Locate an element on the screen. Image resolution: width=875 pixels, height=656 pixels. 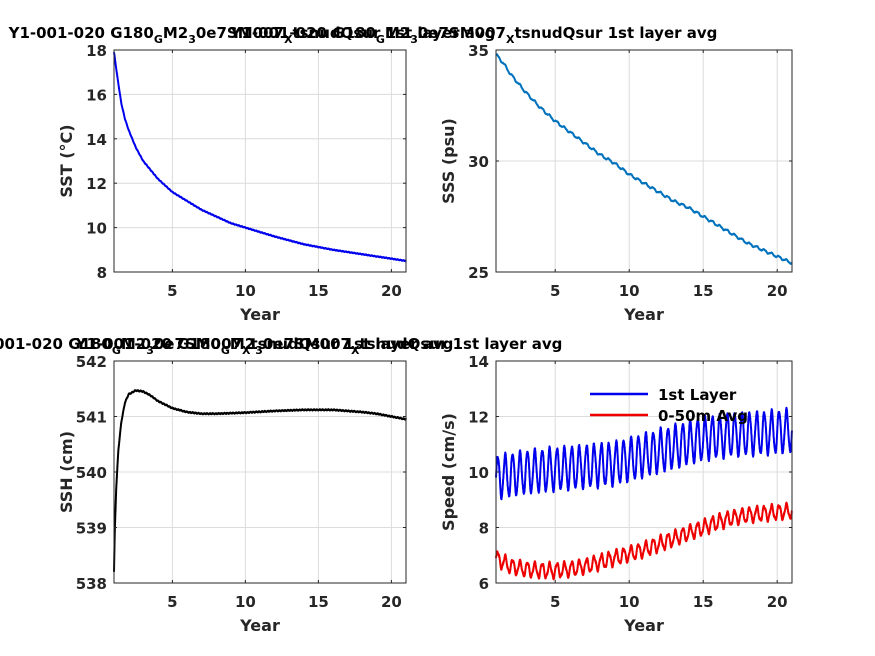
legend-label: 0-50m Avg is located at coordinates (703, 416).